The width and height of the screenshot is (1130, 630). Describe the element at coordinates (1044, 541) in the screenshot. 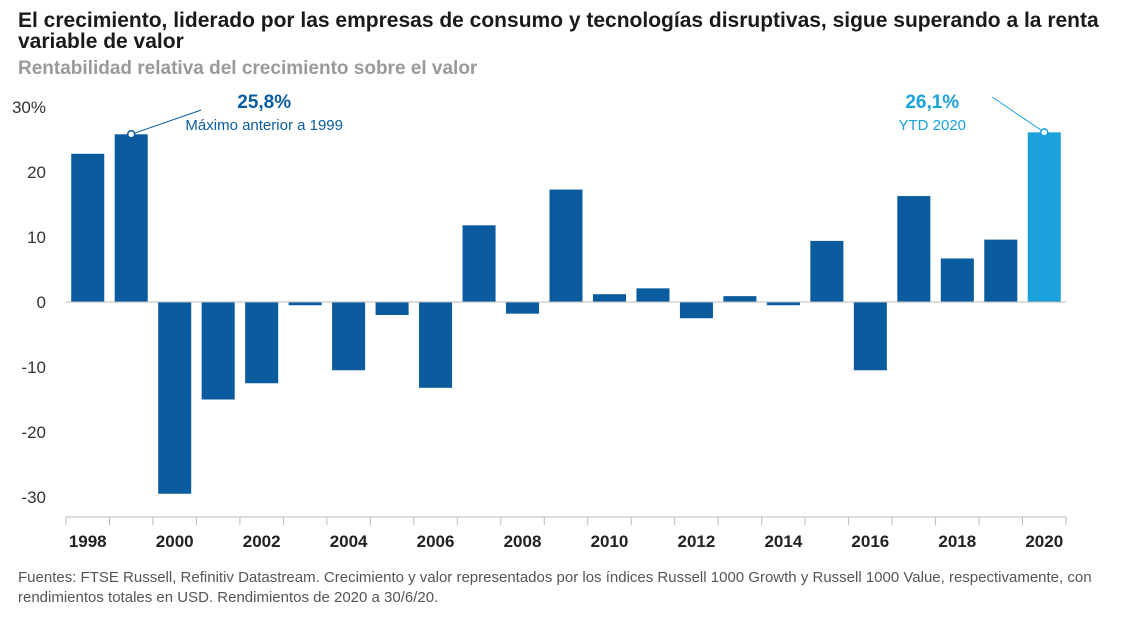

I see `x-tick-label: 2020` at that location.